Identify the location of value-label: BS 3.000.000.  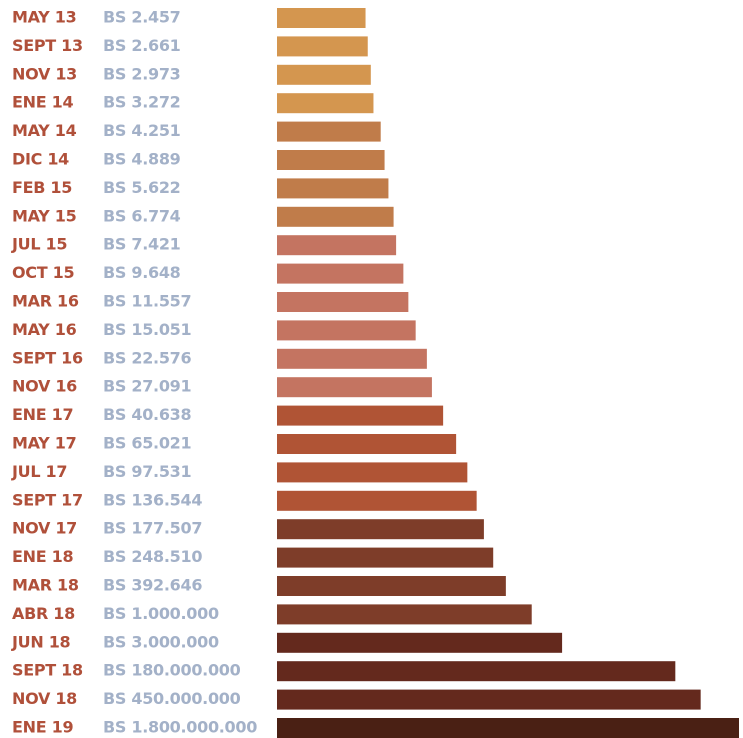
(161, 641).